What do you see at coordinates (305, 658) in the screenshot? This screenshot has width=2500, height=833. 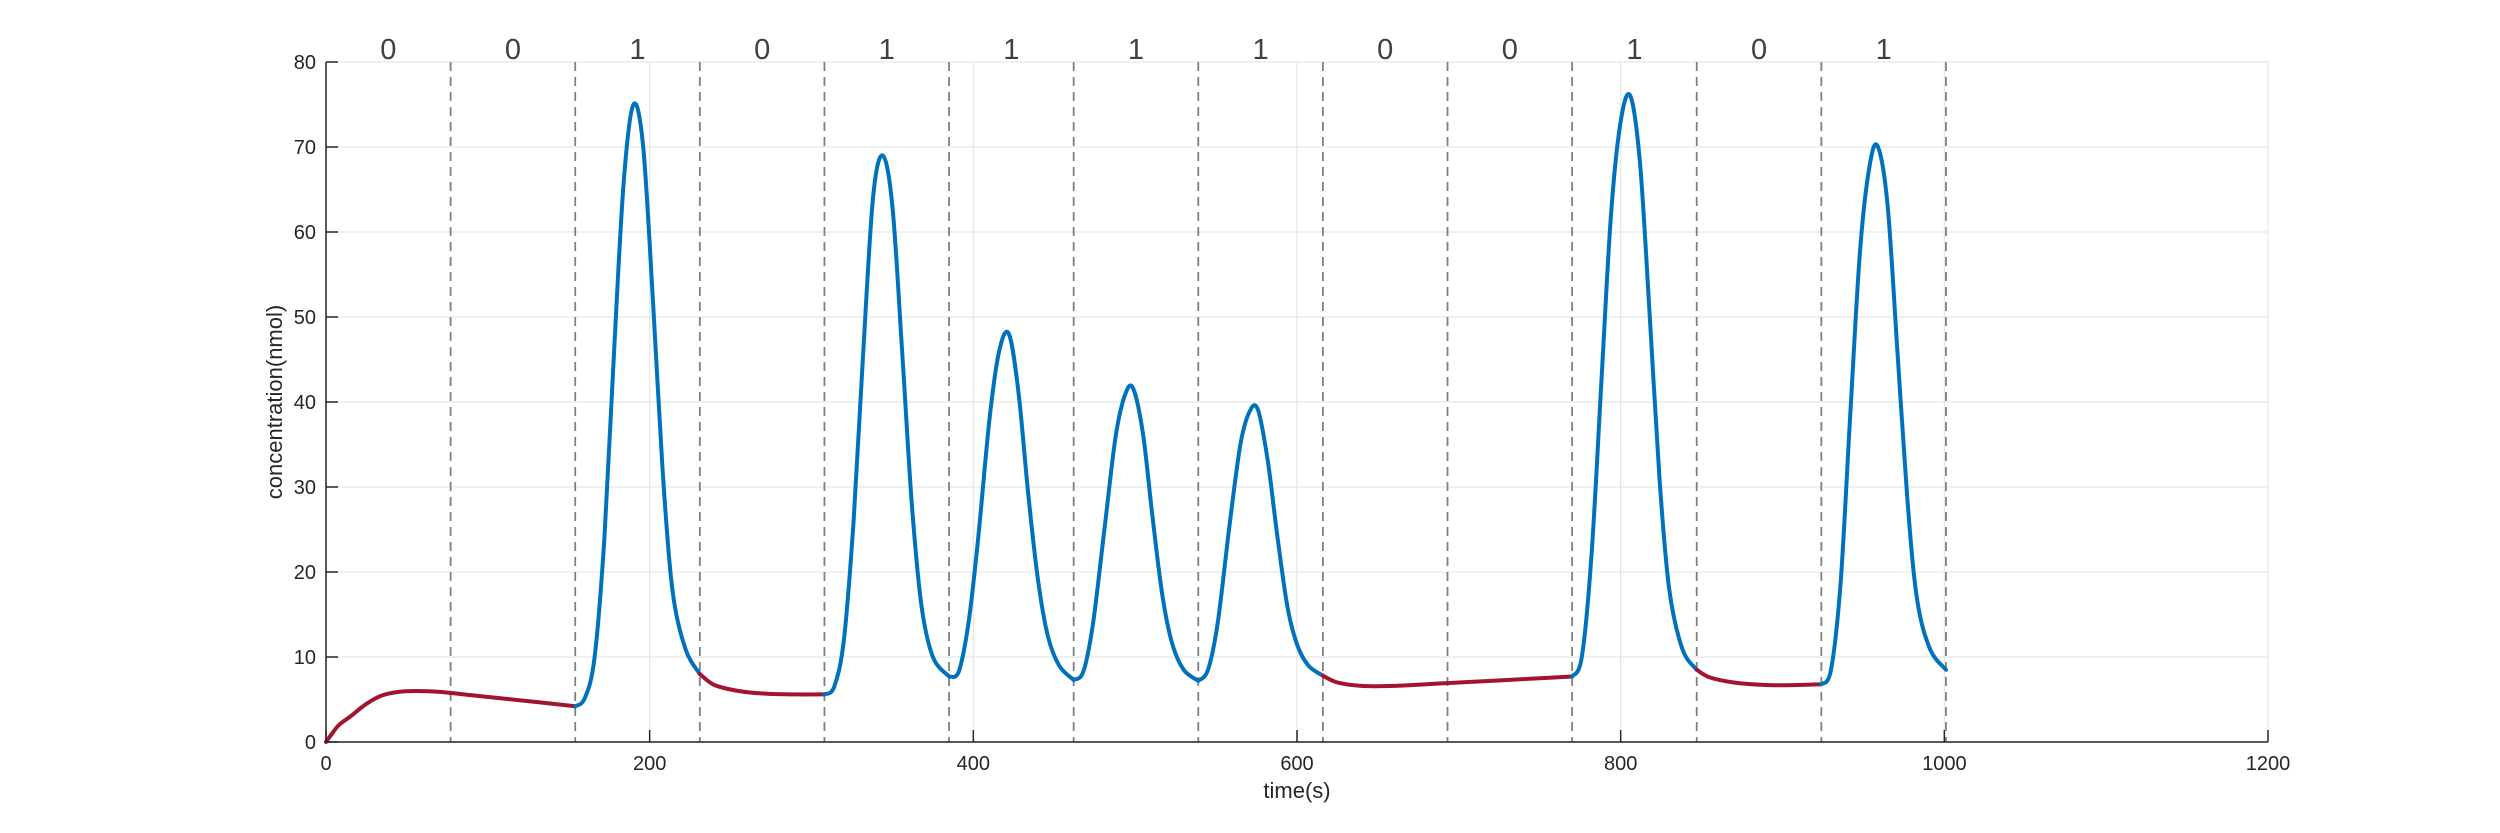 I see `y-tick-label: 10` at bounding box center [305, 658].